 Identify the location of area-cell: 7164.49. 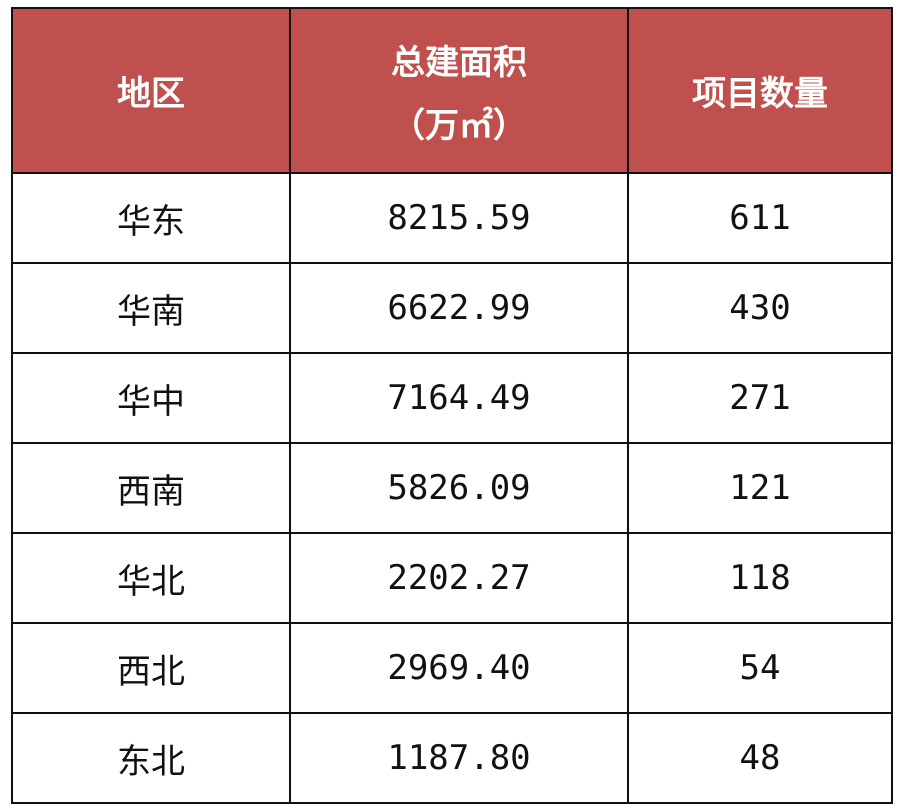
(459, 398).